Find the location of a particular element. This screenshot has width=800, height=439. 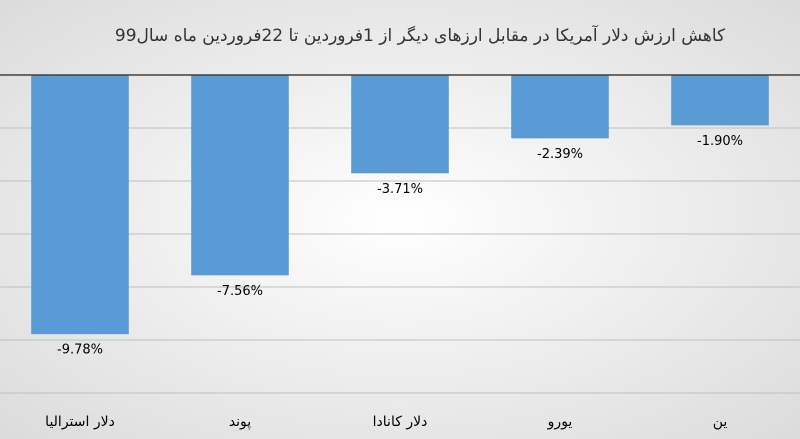

x-tick-label: دلار استرالیا is located at coordinates (80, 422).